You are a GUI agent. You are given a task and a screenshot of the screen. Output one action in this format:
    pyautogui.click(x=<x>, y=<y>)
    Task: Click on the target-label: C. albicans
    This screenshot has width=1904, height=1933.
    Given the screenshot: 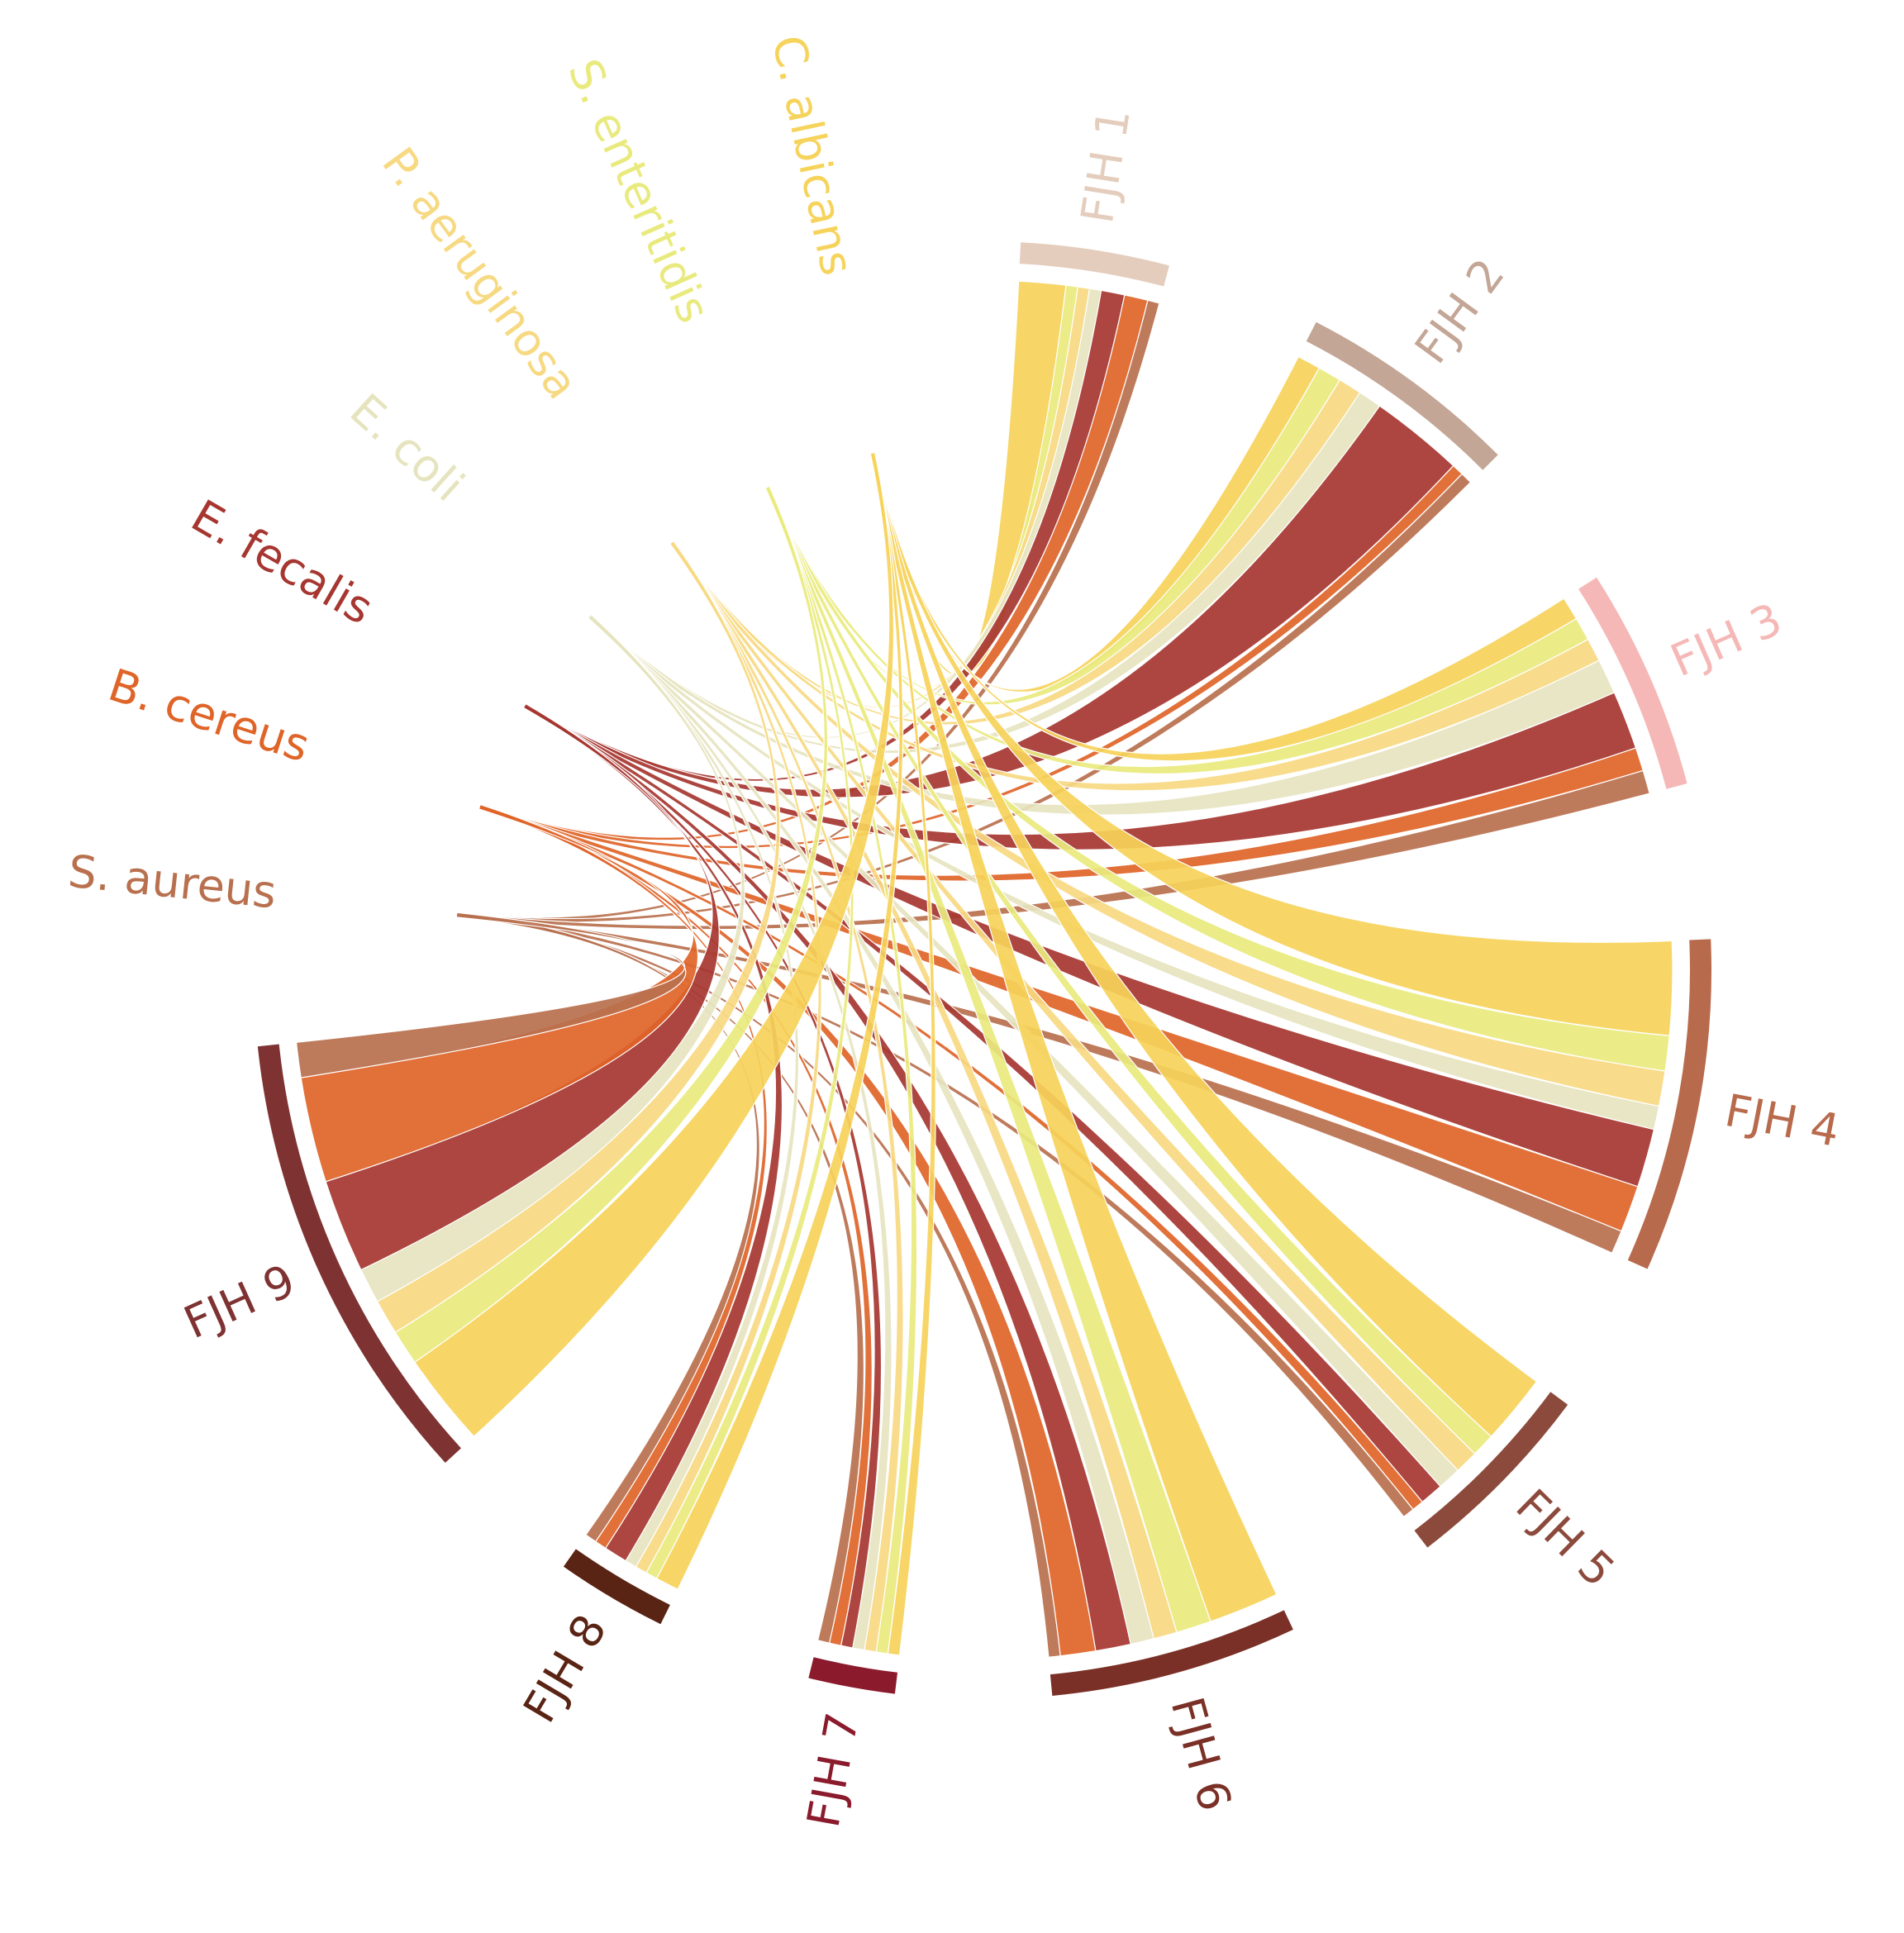 What is the action you would take?
    pyautogui.click(x=813, y=155)
    